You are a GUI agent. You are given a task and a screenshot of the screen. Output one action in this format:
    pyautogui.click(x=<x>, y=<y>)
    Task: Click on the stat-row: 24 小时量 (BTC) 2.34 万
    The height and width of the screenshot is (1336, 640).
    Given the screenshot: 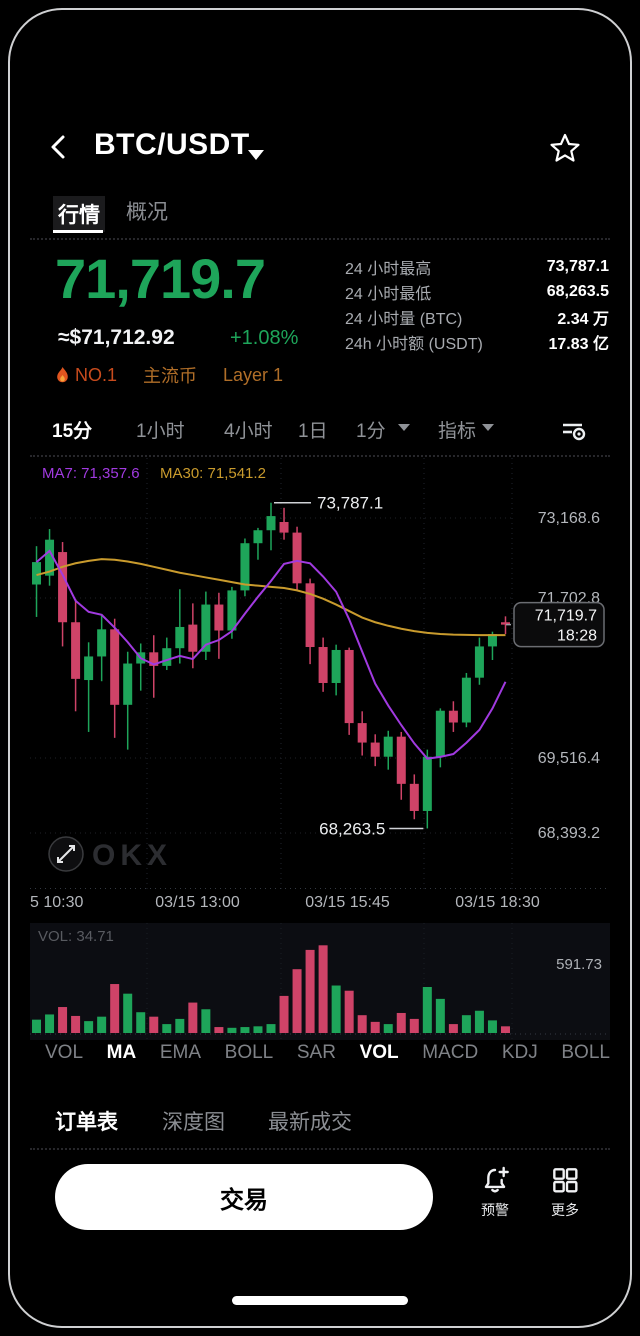 What is the action you would take?
    pyautogui.click(x=477, y=316)
    